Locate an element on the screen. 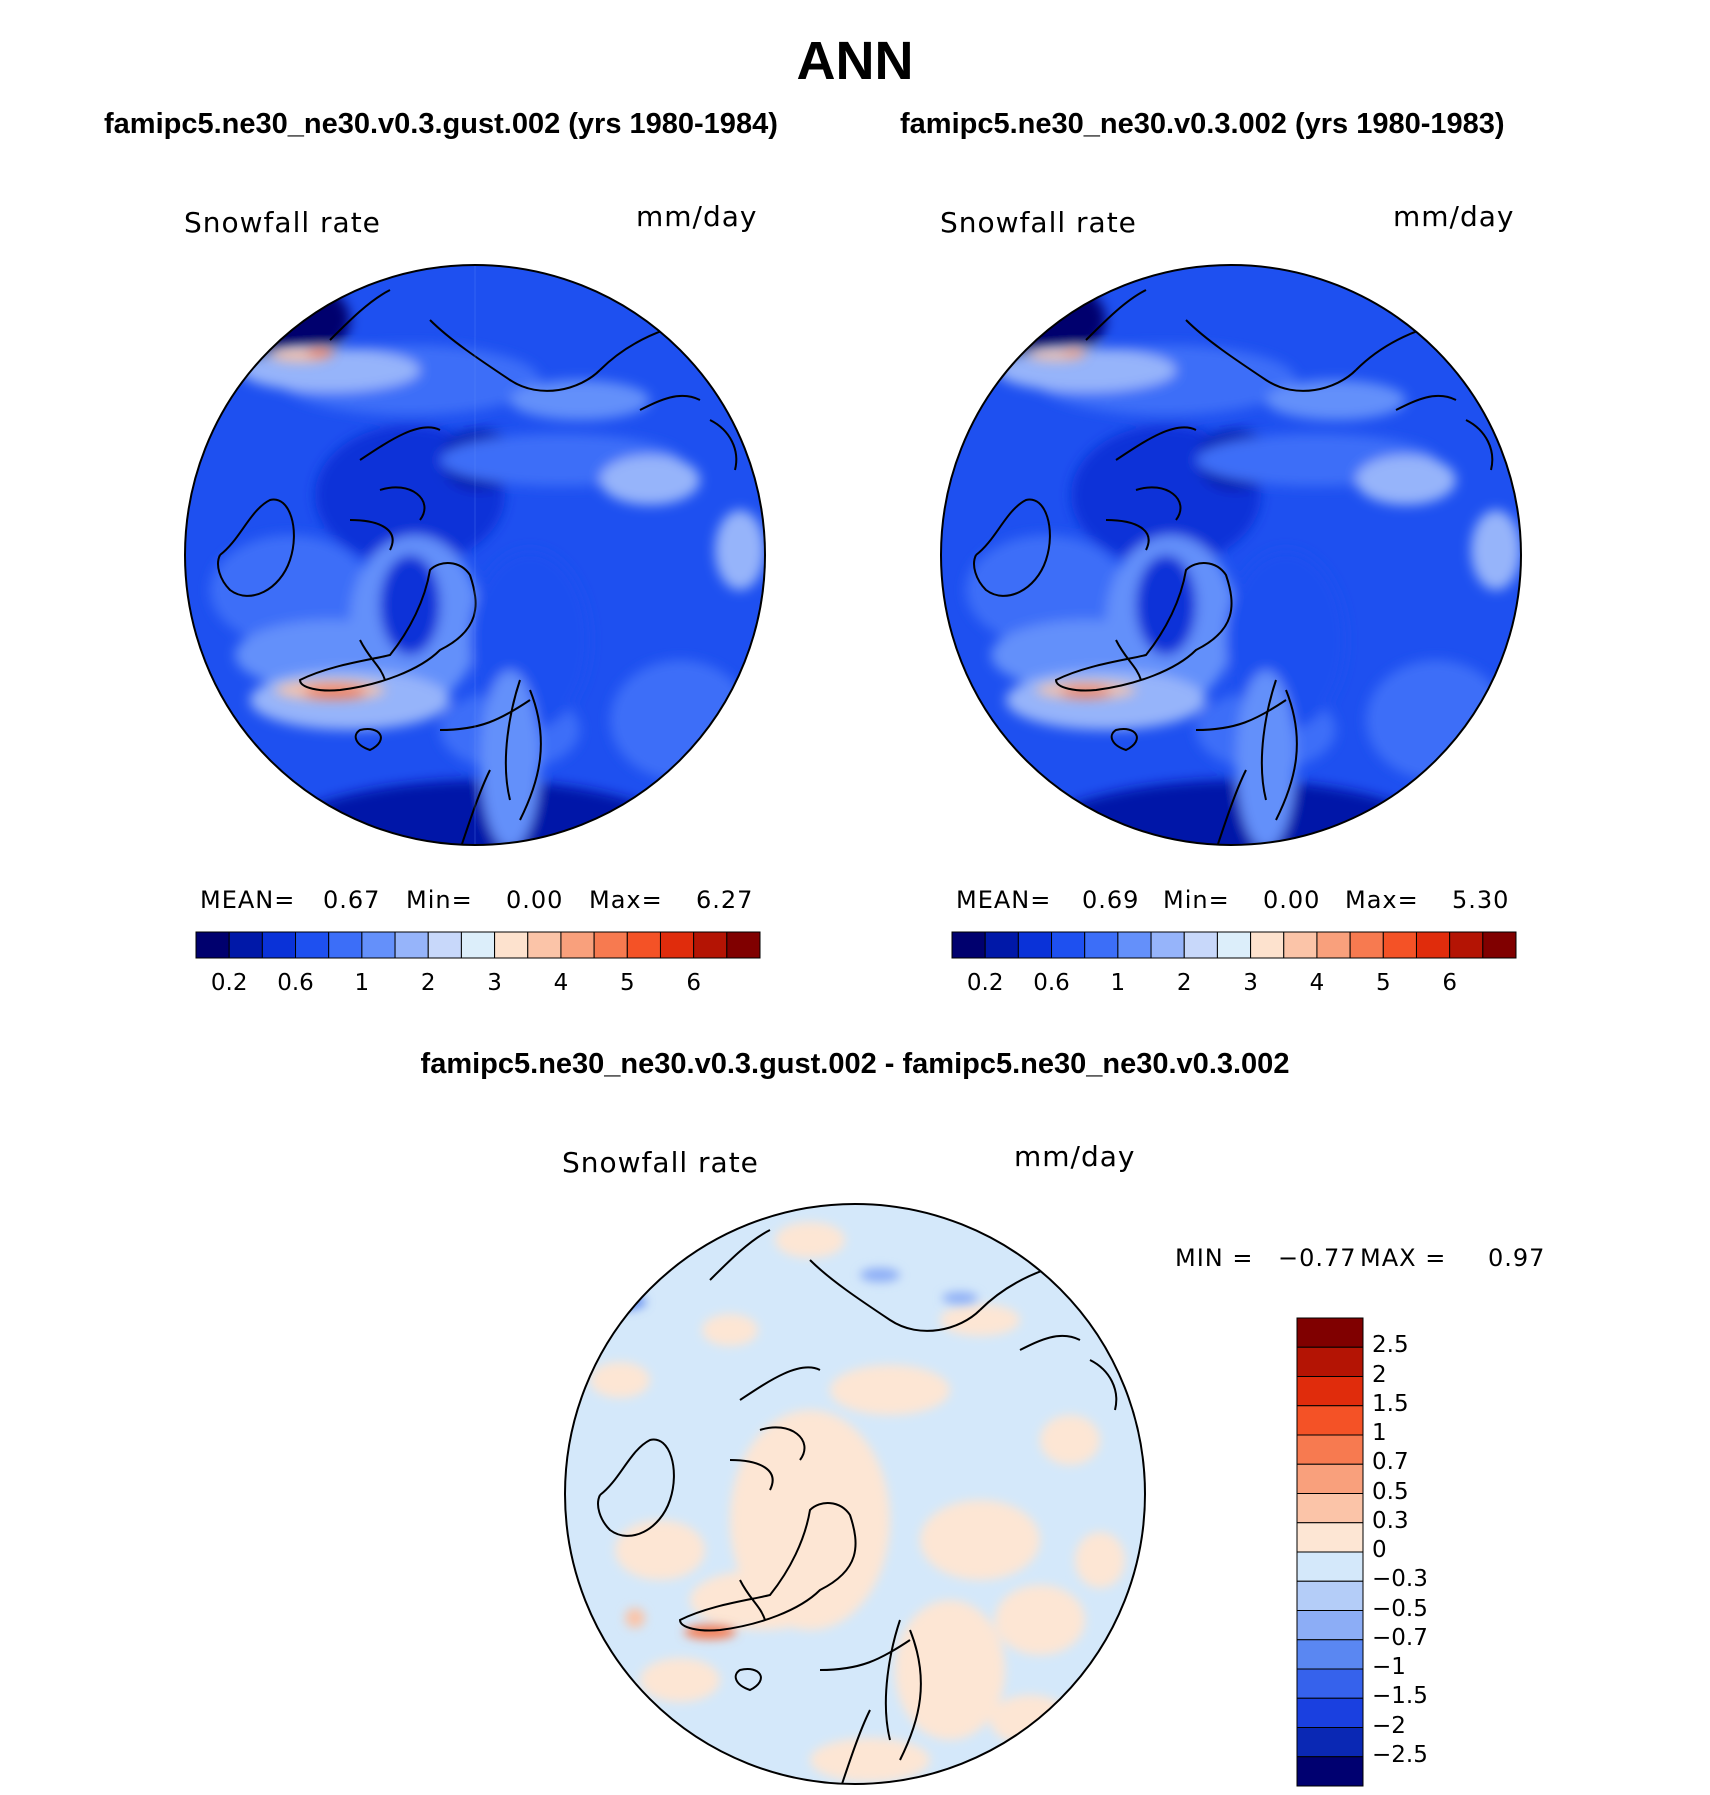 This screenshot has width=1710, height=1795. units-label-diff: mm/day is located at coordinates (1075, 1156).